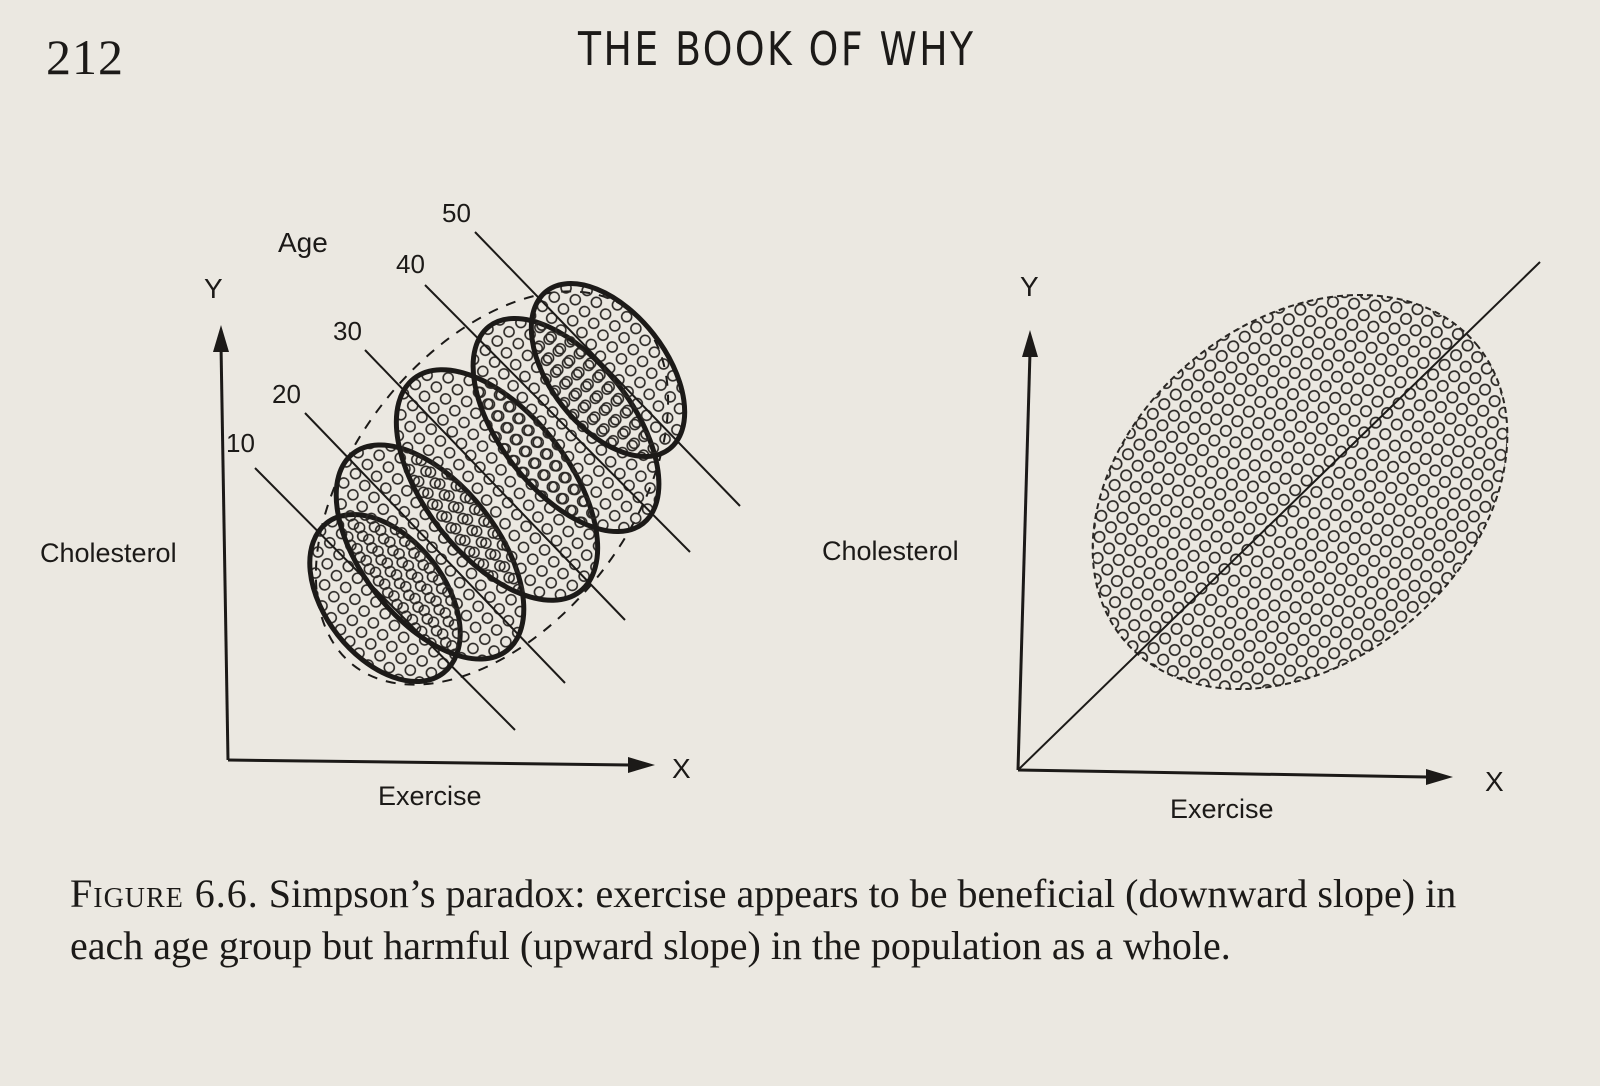 The image size is (1600, 1086). I want to click on figure-caption-label: Figure 6.6., so click(164, 893).